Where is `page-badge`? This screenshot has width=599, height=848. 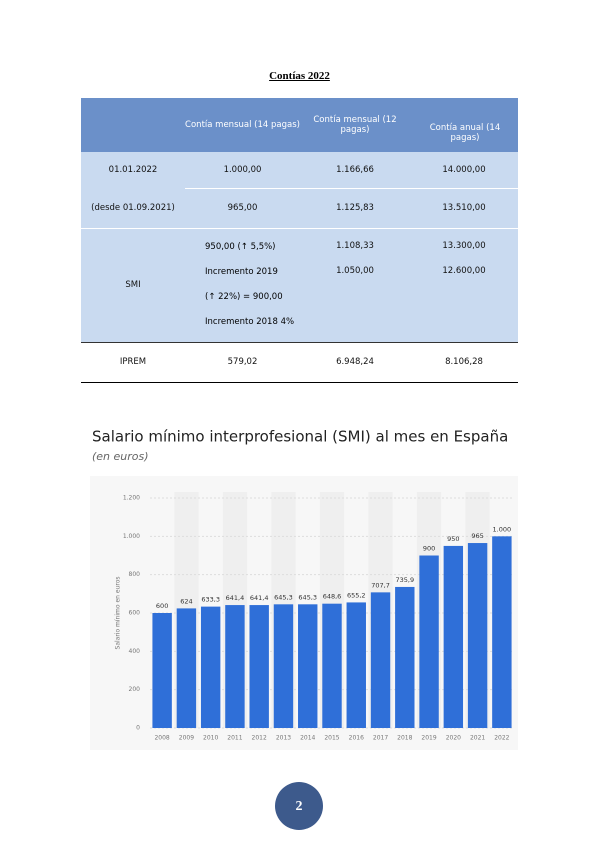
page-badge is located at coordinates (299, 806).